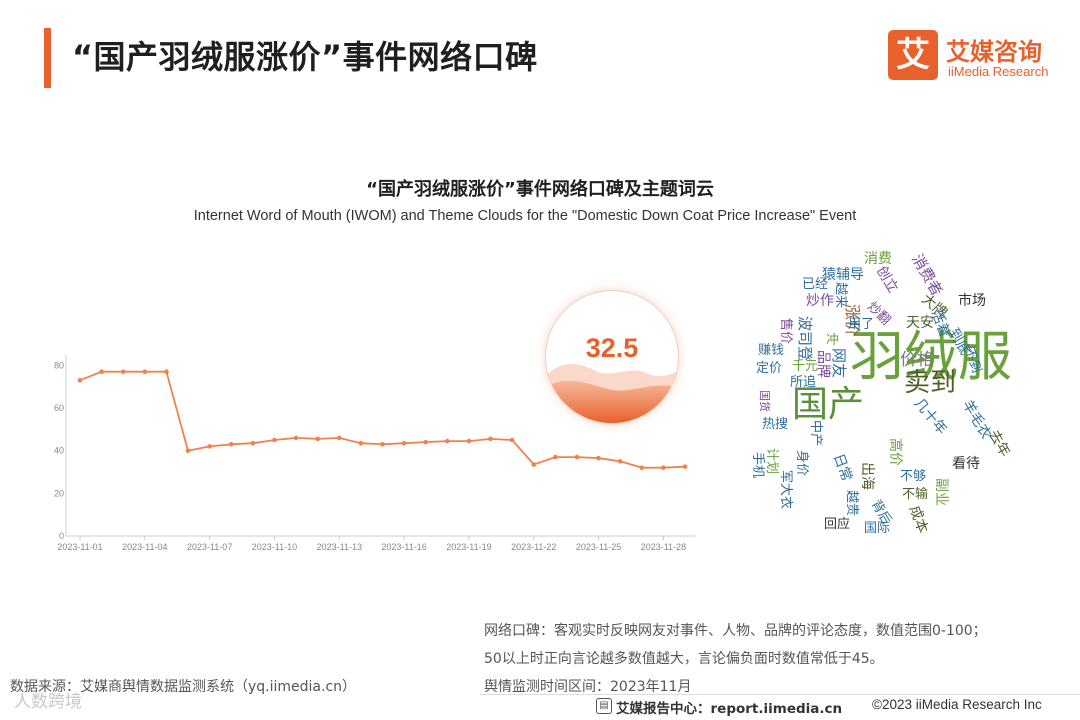 The height and width of the screenshot is (720, 1080). What do you see at coordinates (533, 547) in the screenshot?
I see `x-tick-label: 2023-11-22` at bounding box center [533, 547].